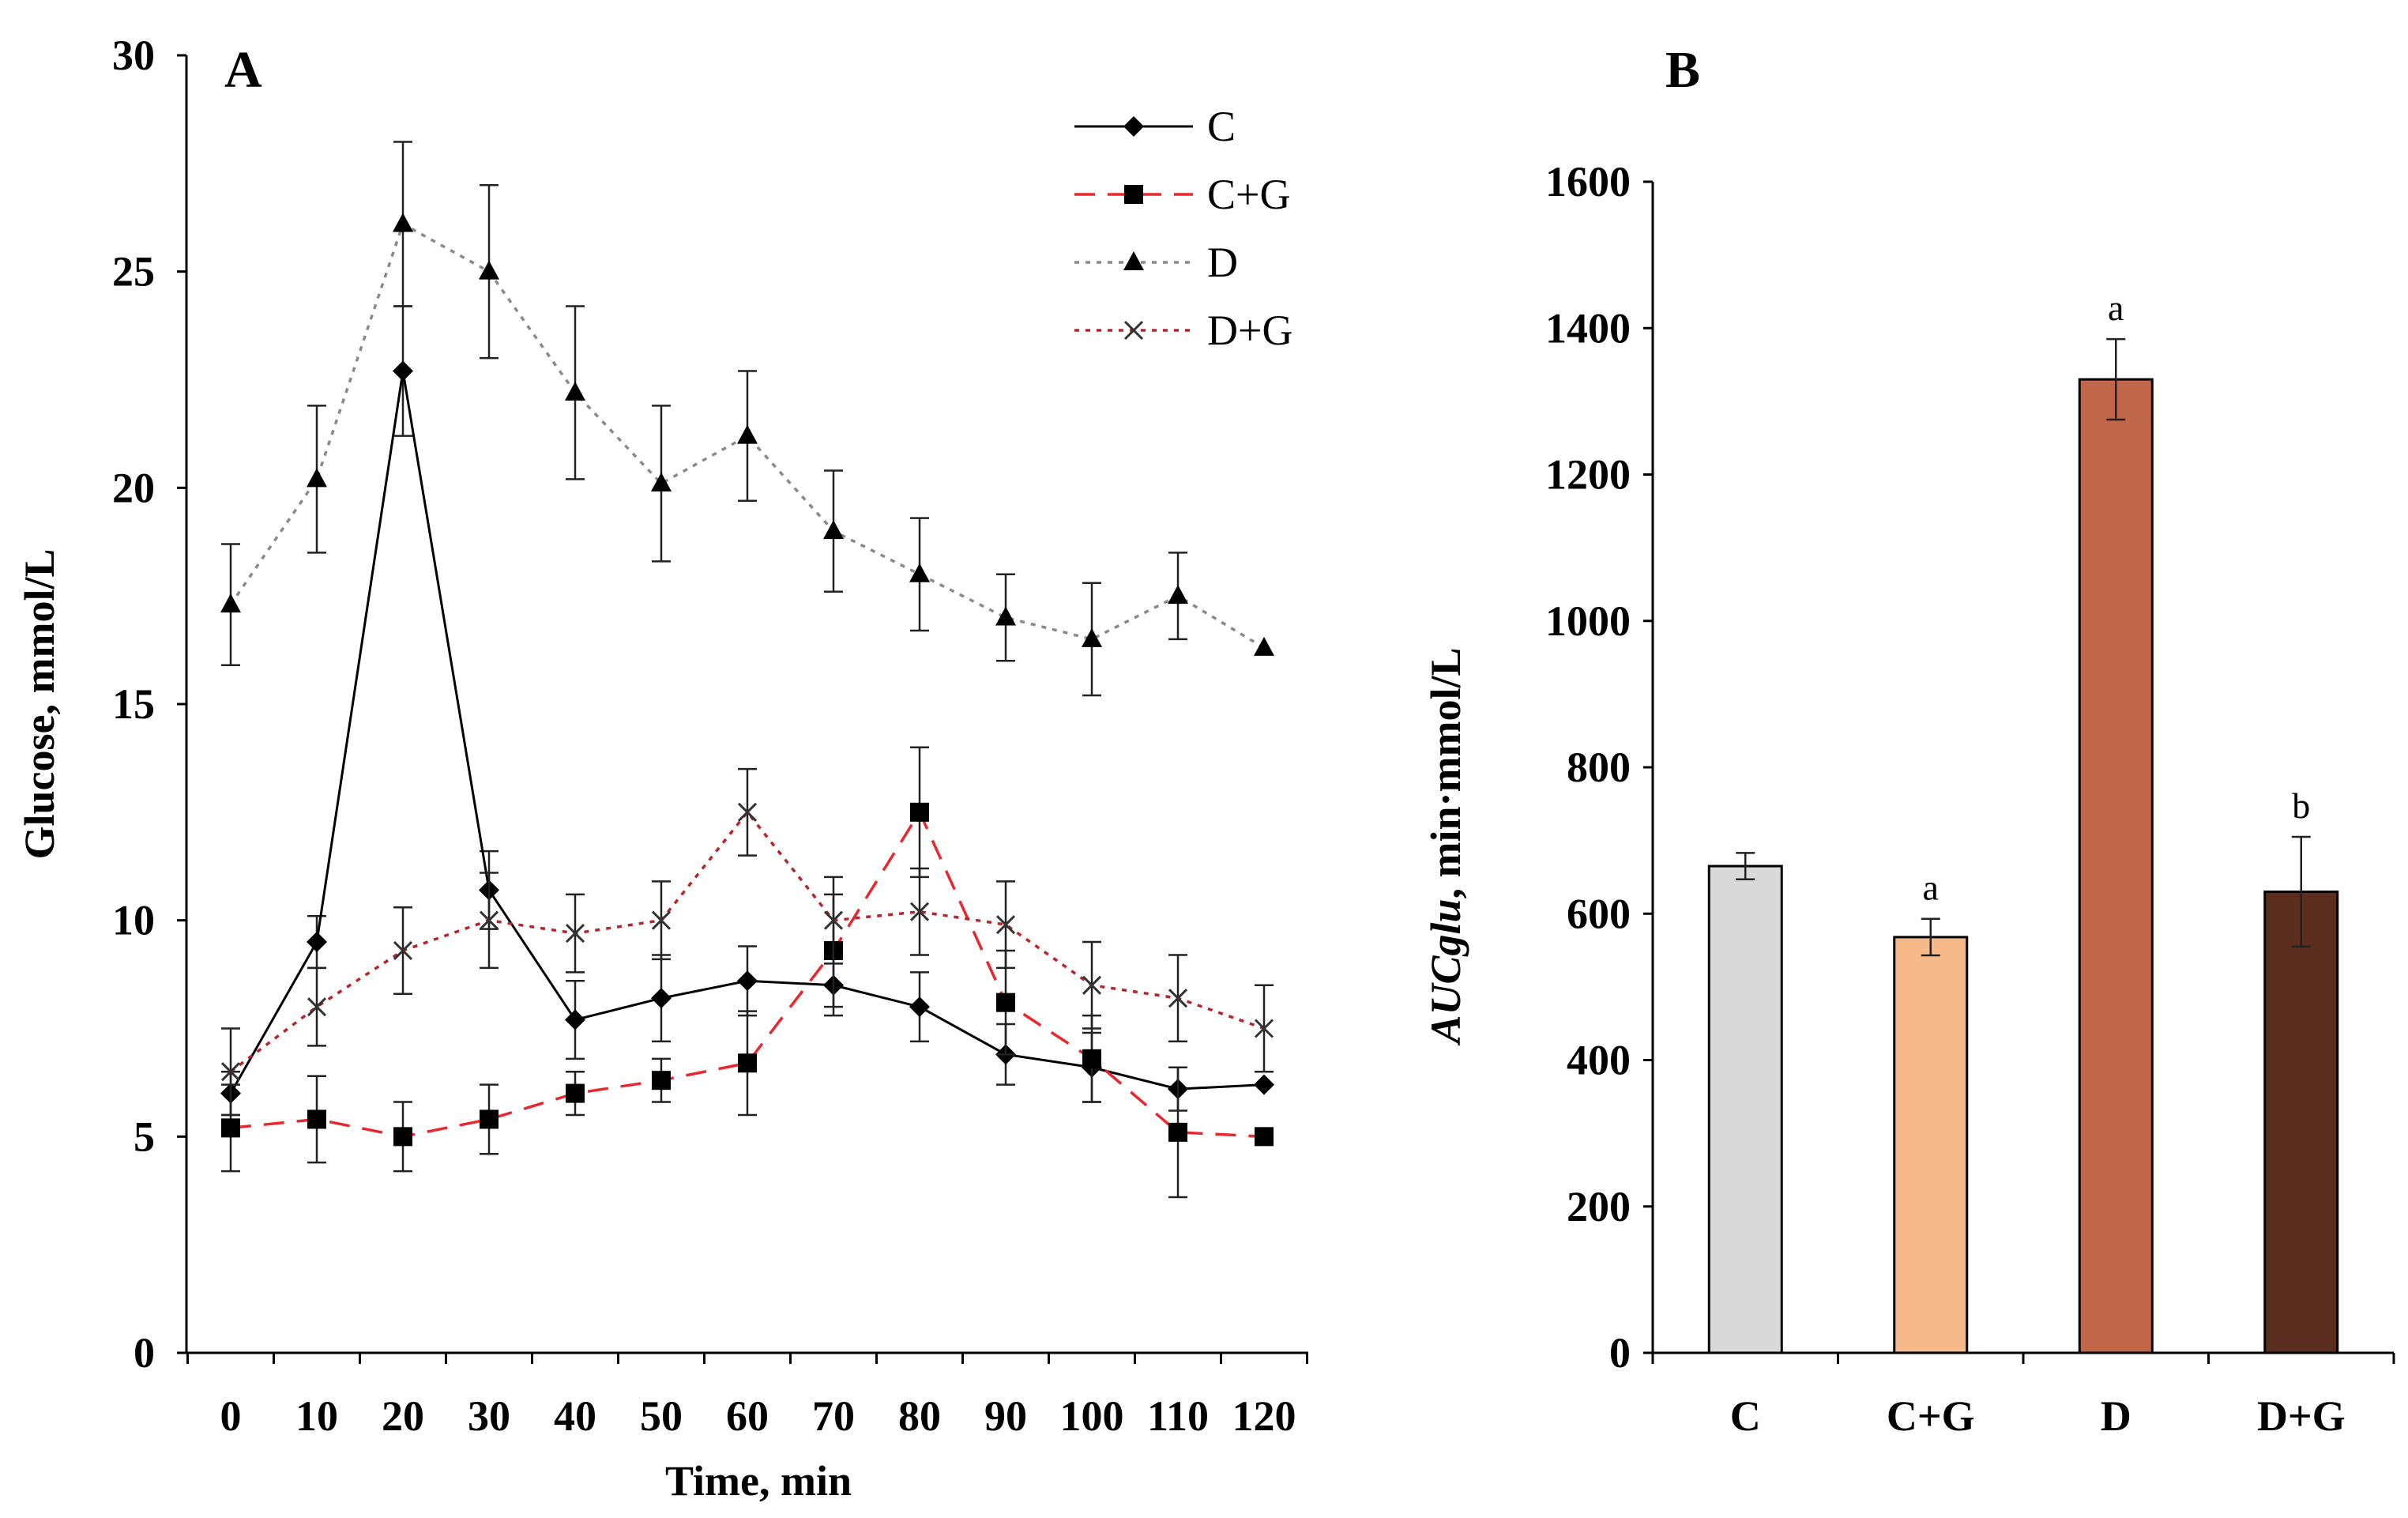 The width and height of the screenshot is (2408, 1518). Describe the element at coordinates (2116, 1416) in the screenshot. I see `x-category-label: D` at that location.